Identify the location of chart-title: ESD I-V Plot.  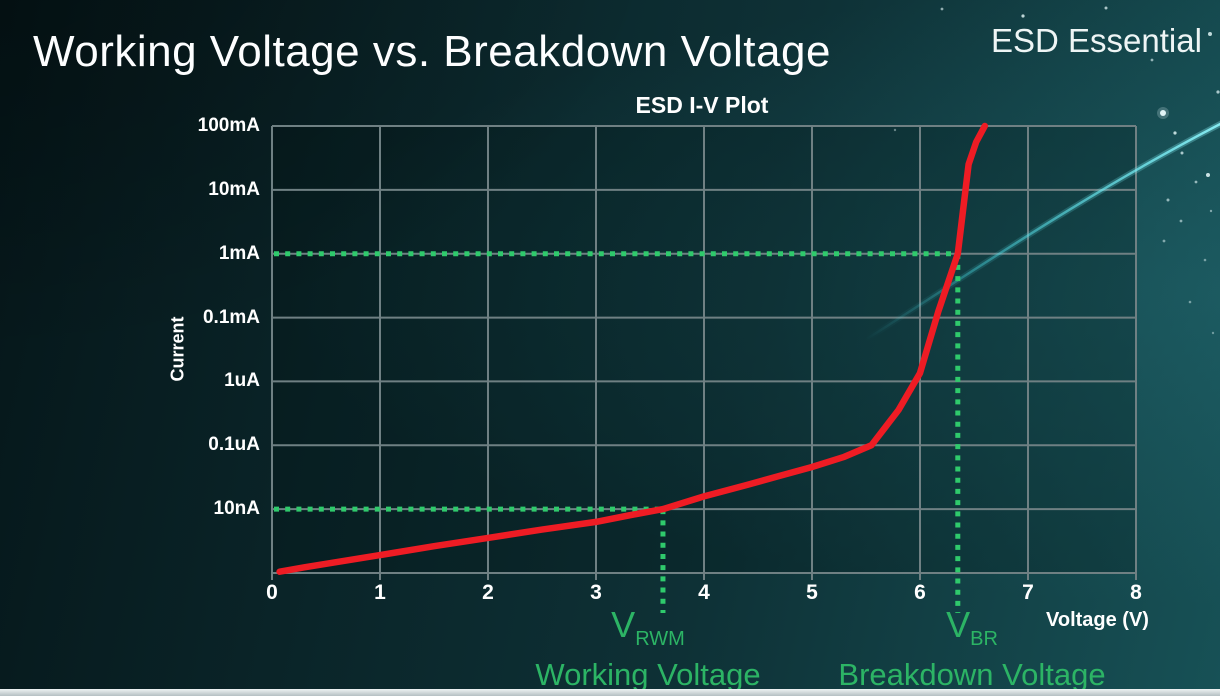
(702, 105).